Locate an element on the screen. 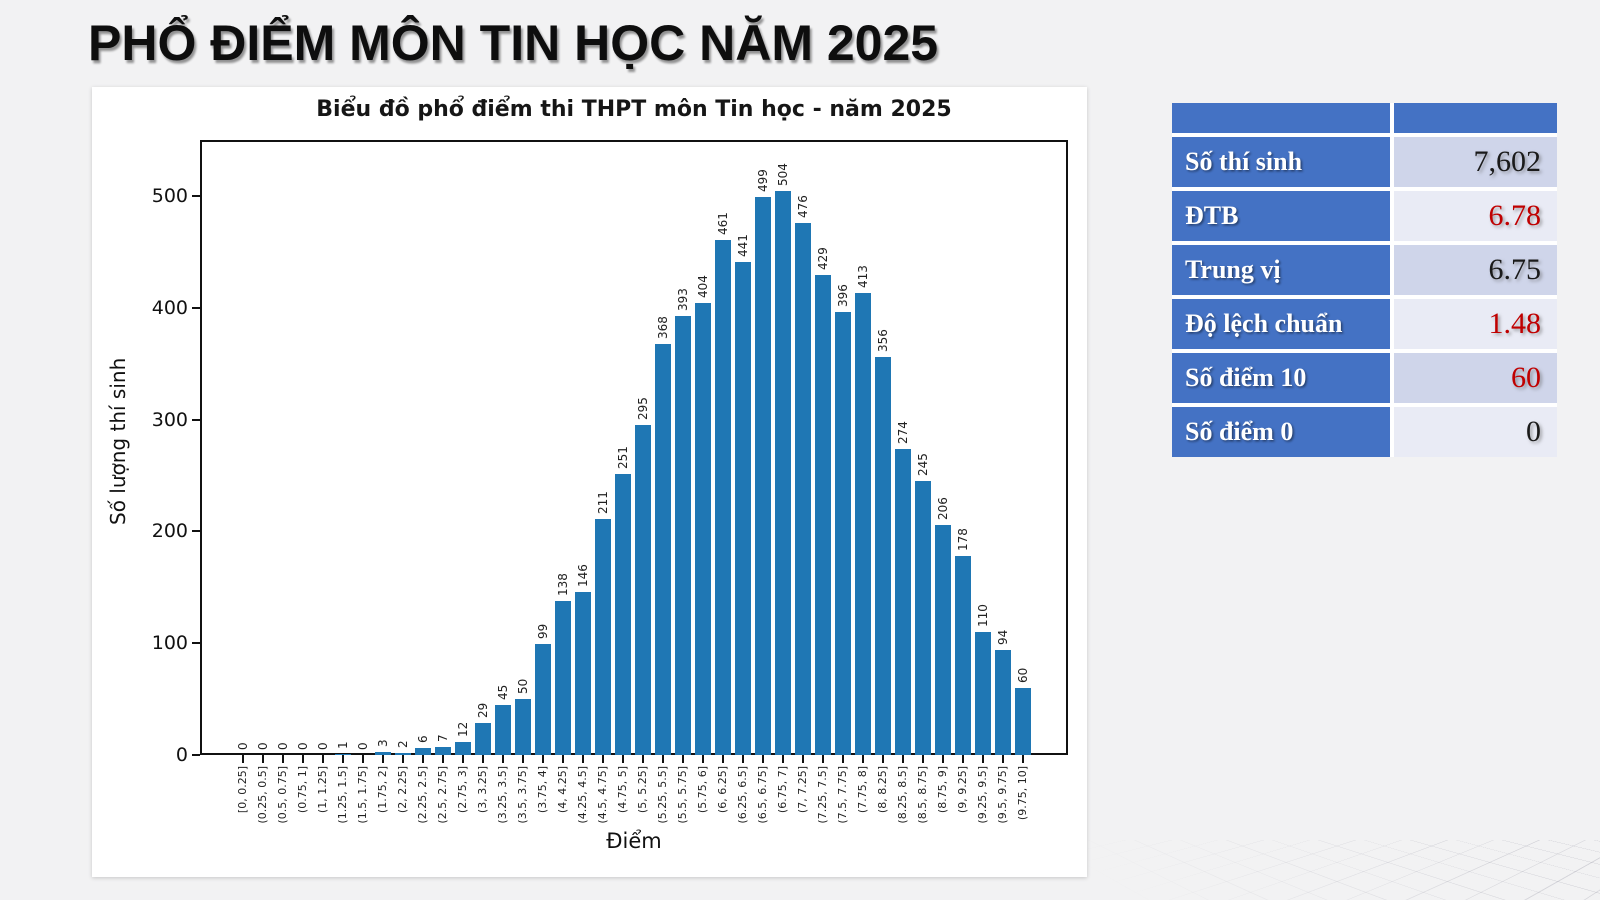 The height and width of the screenshot is (900, 1600). y-tick-label: 0 is located at coordinates (181, 755).